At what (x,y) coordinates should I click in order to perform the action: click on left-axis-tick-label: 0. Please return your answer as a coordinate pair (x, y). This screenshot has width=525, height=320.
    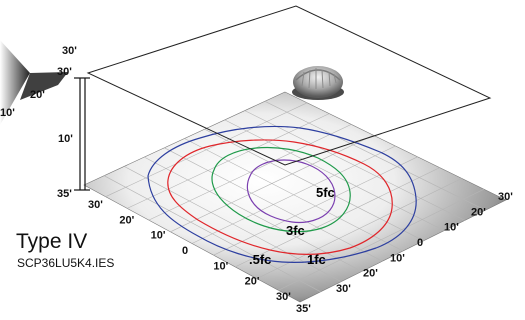
    Looking at the image, I should click on (185, 251).